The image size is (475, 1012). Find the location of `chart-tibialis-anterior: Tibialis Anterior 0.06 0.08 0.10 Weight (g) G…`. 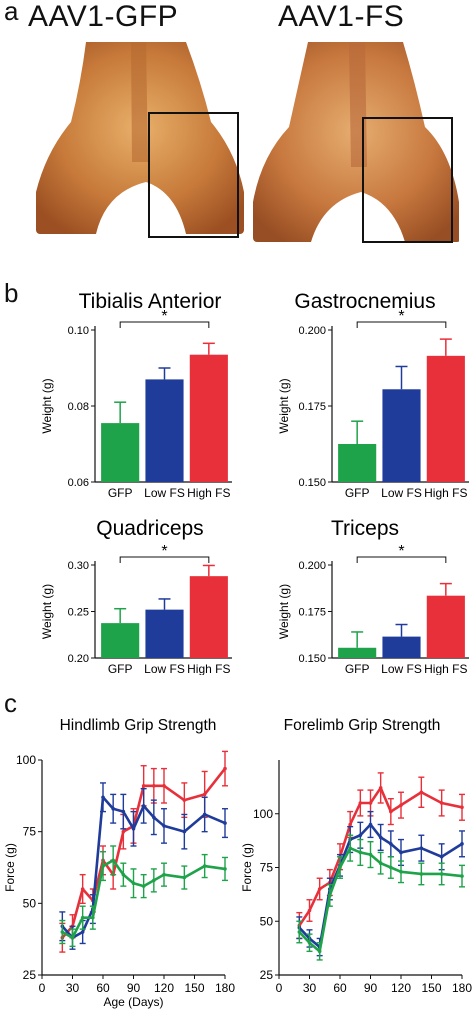

chart-tibialis-anterior: Tibialis Anterior 0.06 0.08 0.10 Weight (g) G… is located at coordinates (136, 395).